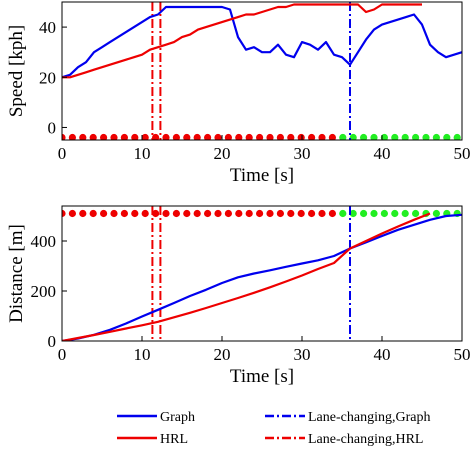 The width and height of the screenshot is (474, 472). Describe the element at coordinates (44, 291) in the screenshot. I see `y-tick-label: 200` at that location.